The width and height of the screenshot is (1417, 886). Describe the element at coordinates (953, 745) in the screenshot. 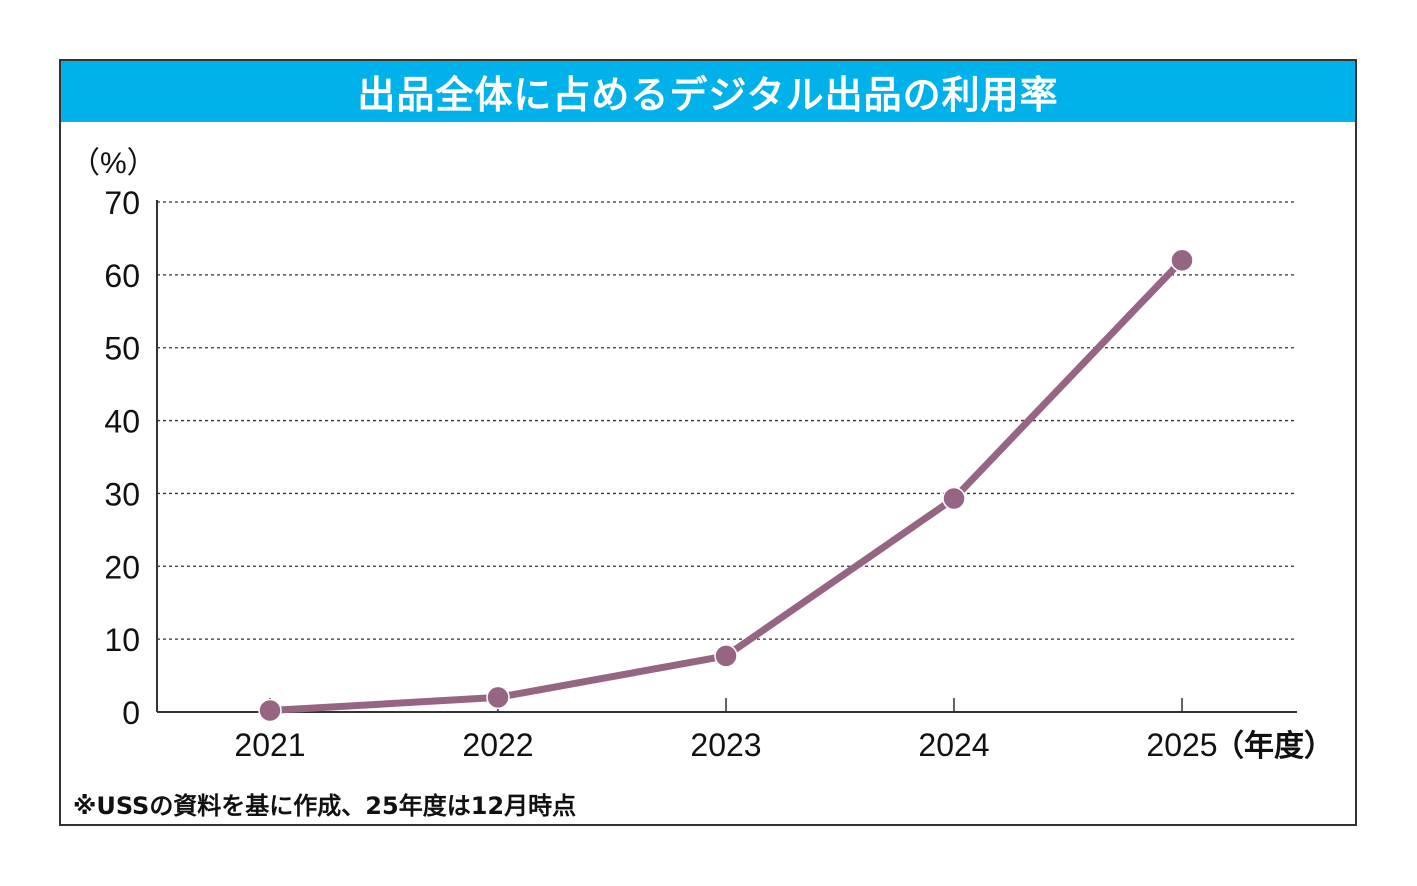

I see `x-tick-label-2024: 2024` at that location.